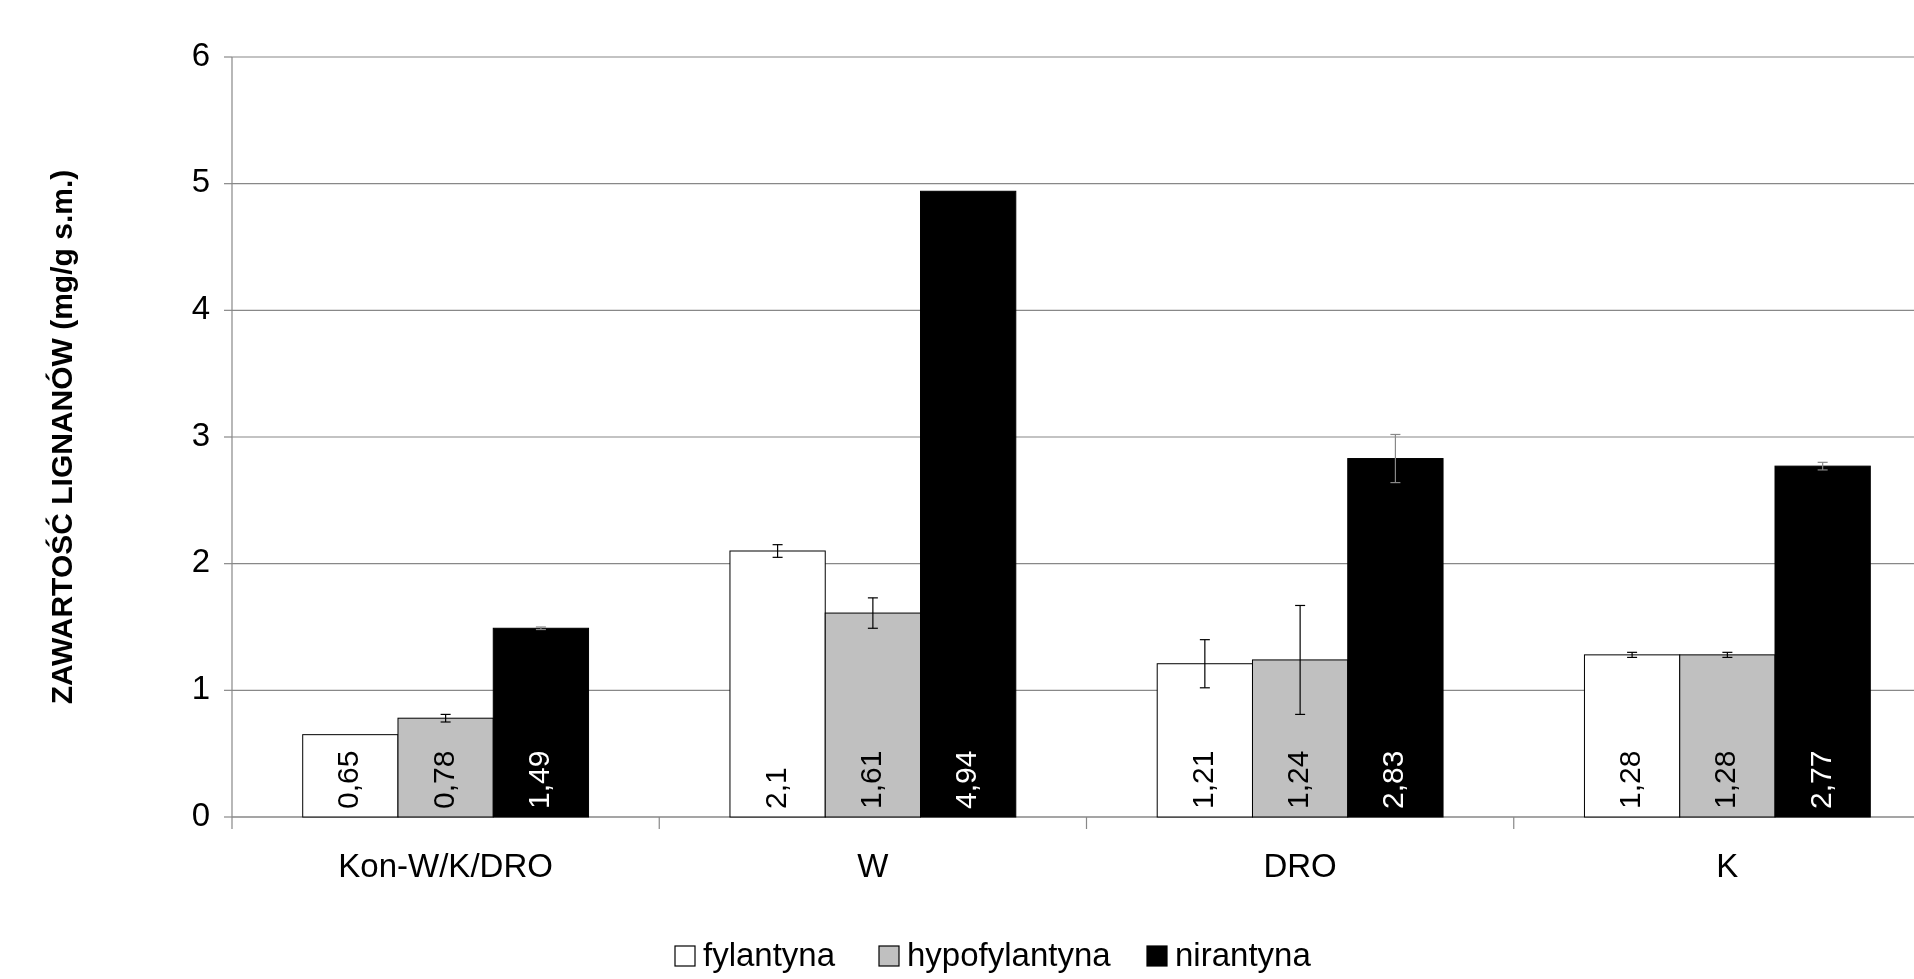  Describe the element at coordinates (1727, 865) in the screenshot. I see `x-tick-label: K` at that location.